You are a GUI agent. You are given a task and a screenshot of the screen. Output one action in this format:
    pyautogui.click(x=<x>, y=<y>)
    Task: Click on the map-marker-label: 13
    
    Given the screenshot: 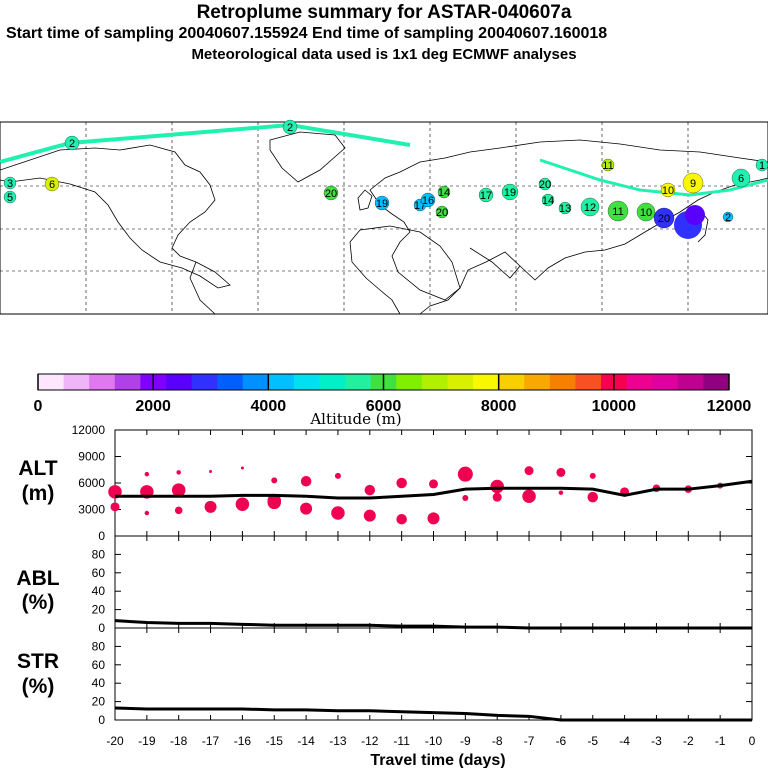 What is the action you would take?
    pyautogui.click(x=565, y=209)
    